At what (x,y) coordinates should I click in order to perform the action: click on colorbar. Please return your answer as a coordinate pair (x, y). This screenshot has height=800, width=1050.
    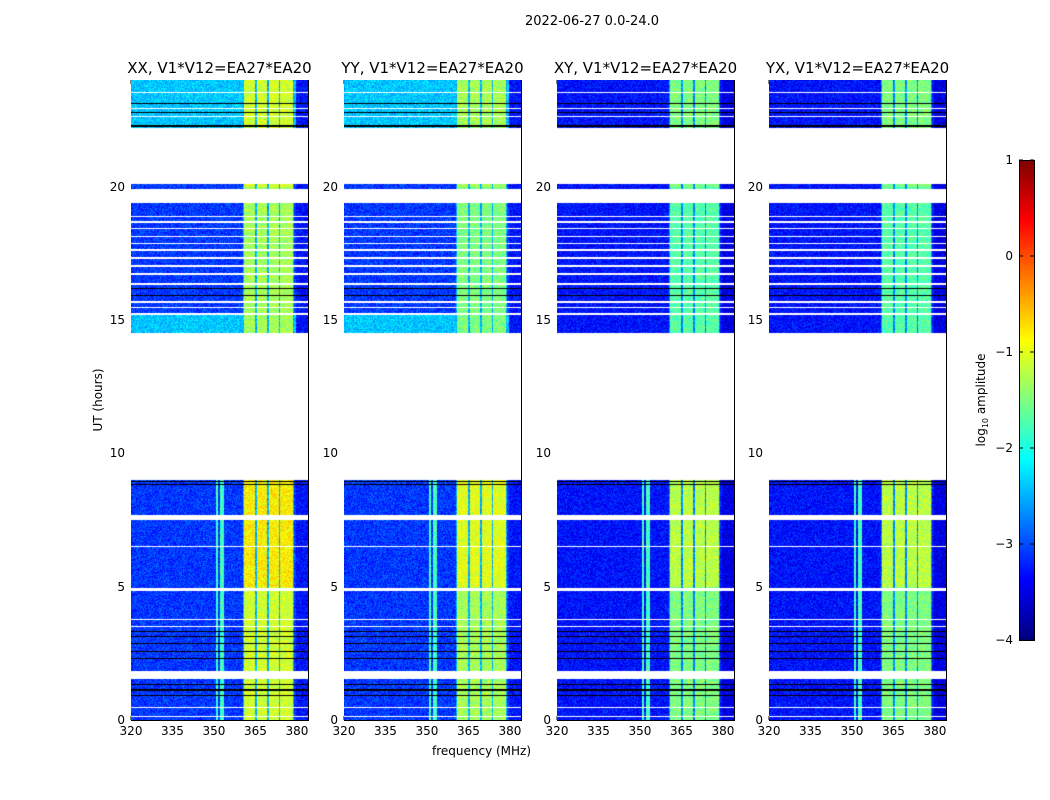
    Looking at the image, I should click on (1026, 400).